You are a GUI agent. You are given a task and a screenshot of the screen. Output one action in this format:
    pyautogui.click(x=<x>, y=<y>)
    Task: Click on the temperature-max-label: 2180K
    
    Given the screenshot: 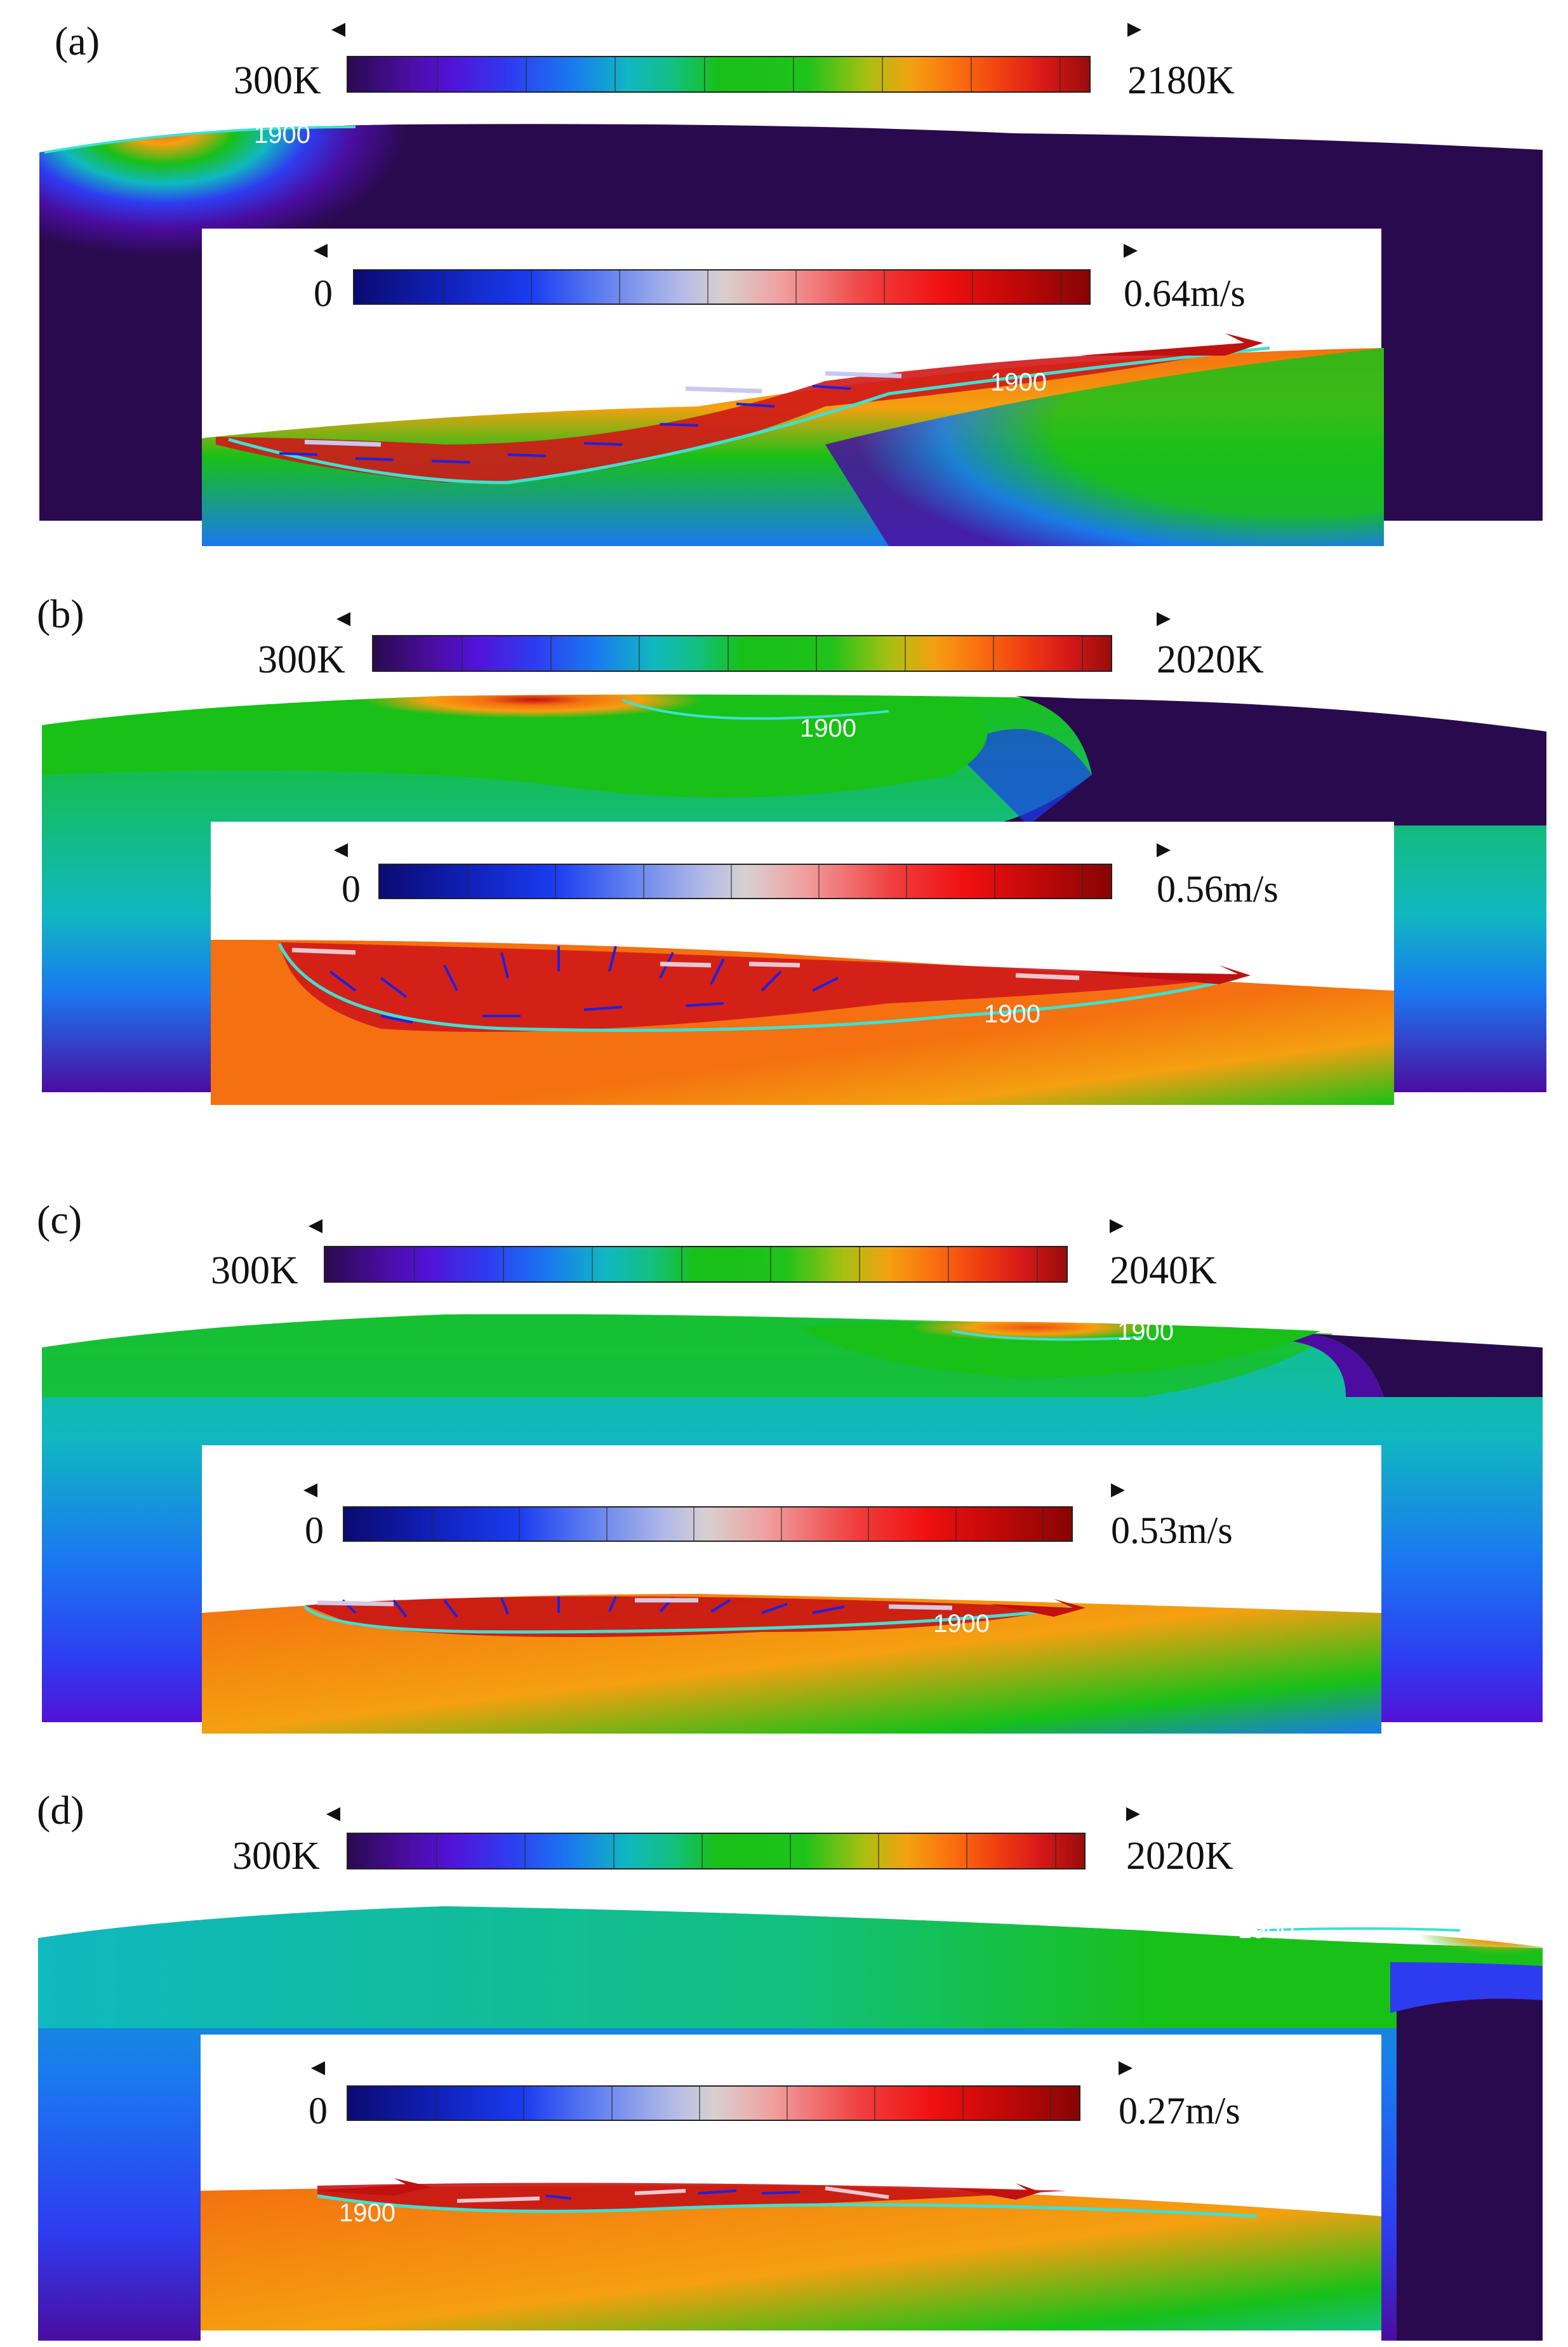 What is the action you would take?
    pyautogui.click(x=1181, y=80)
    